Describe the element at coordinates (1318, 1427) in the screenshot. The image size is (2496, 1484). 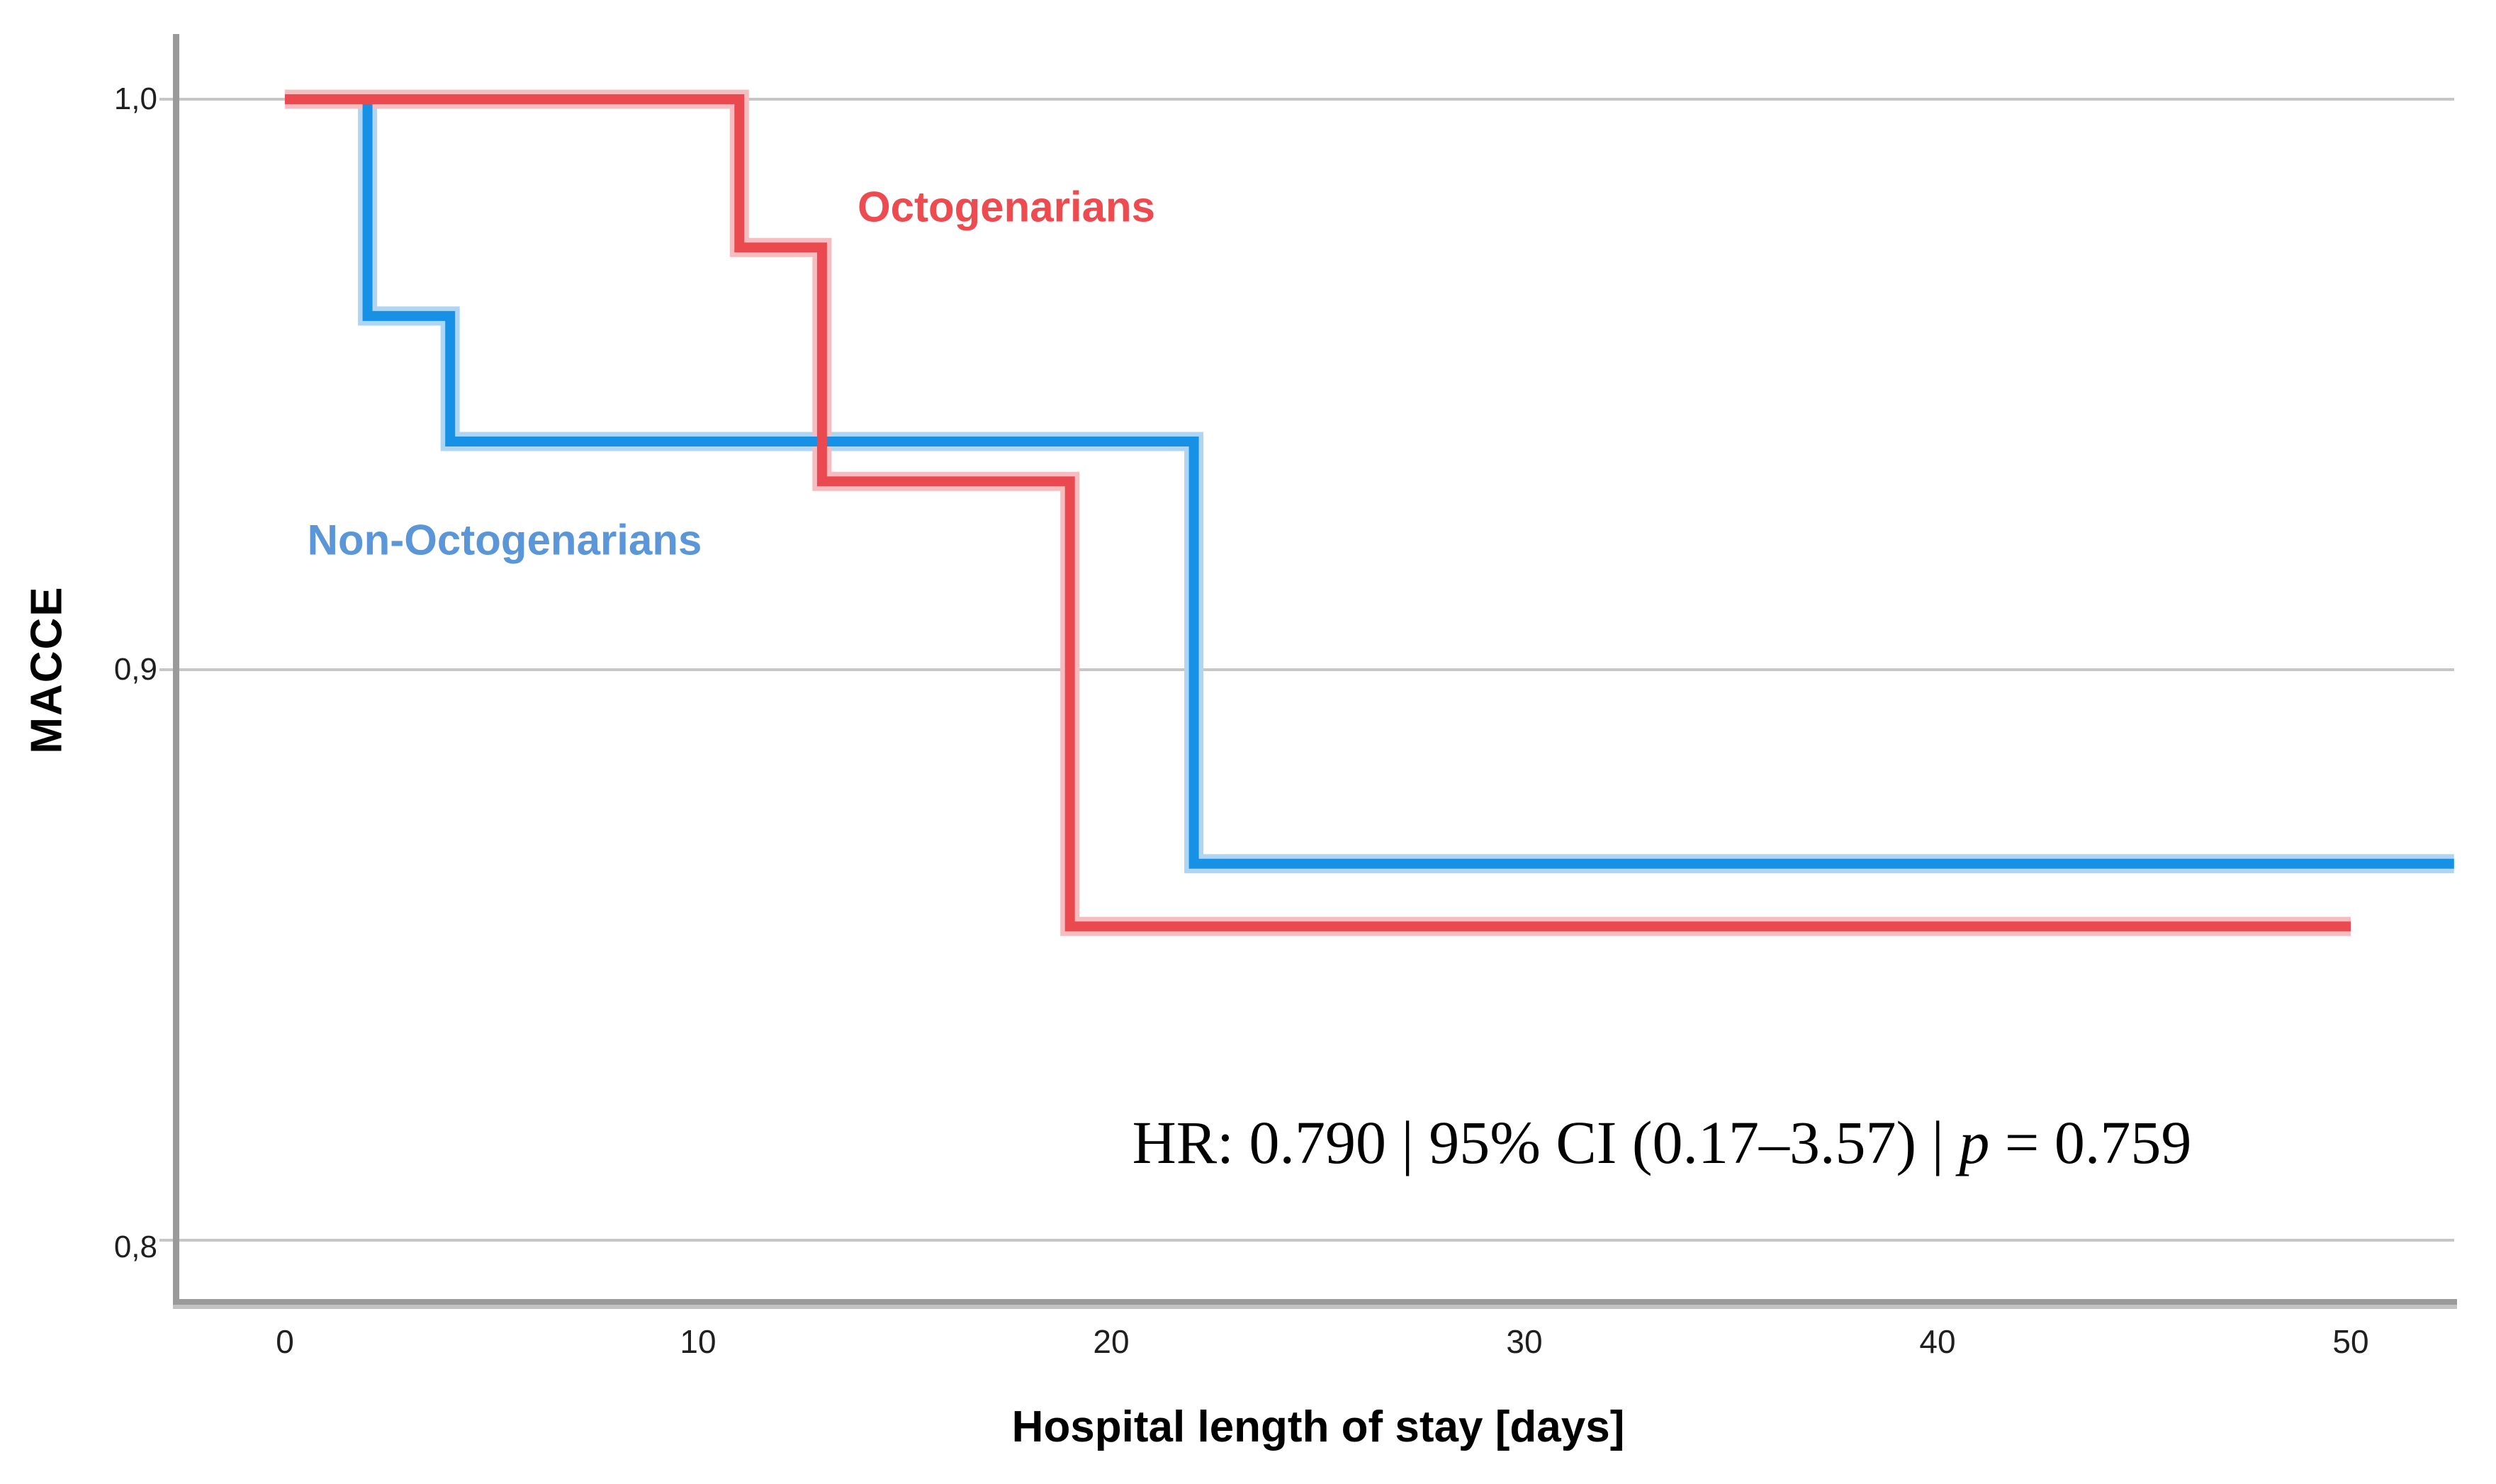
I see `x-axis-title: Hospital length of stay [days]` at that location.